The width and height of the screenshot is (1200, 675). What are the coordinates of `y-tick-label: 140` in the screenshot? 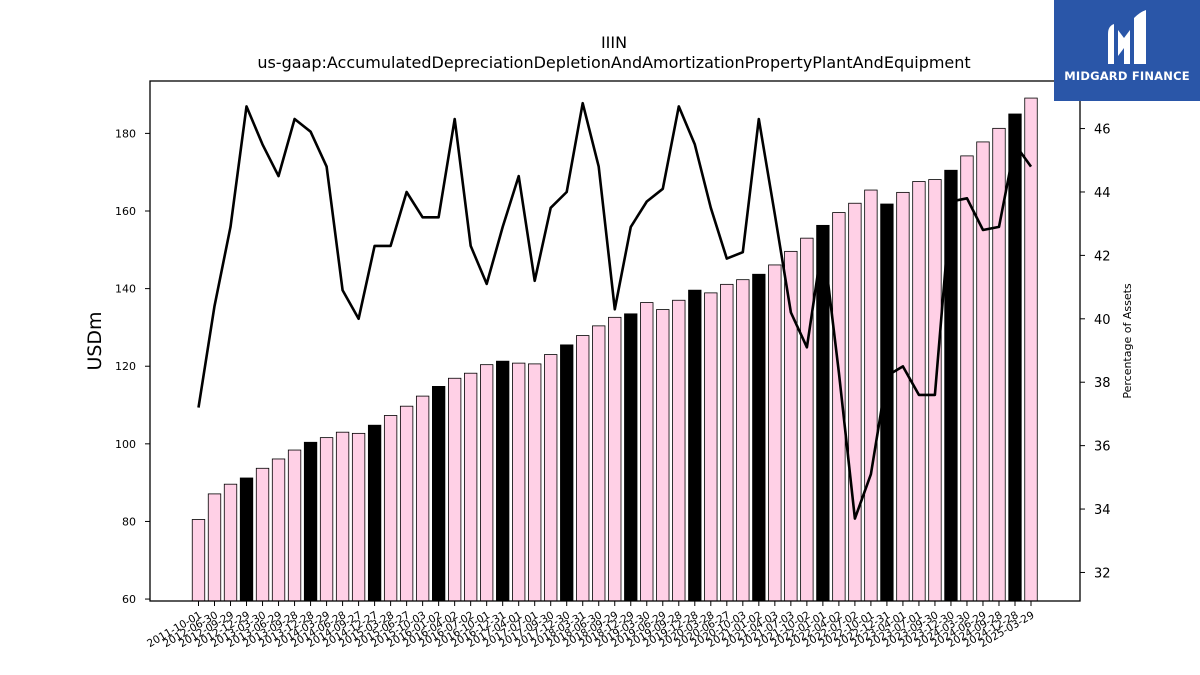 It's located at (125, 289).